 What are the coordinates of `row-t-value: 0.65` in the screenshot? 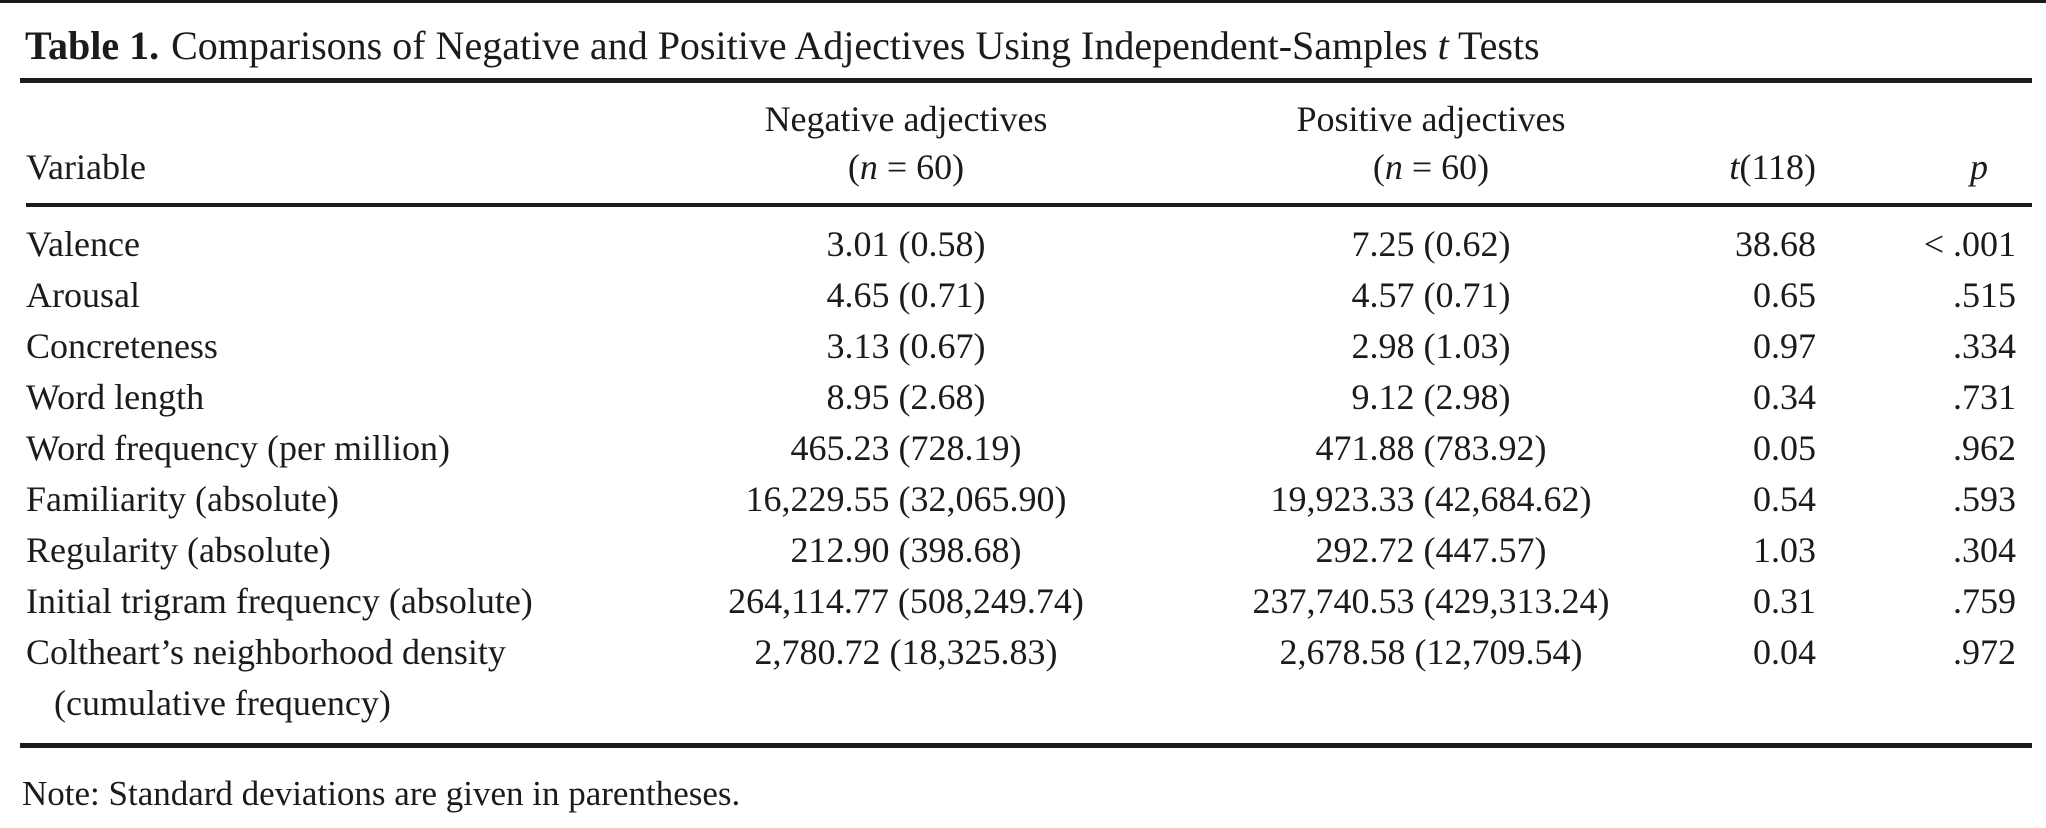 It's located at (1784, 295).